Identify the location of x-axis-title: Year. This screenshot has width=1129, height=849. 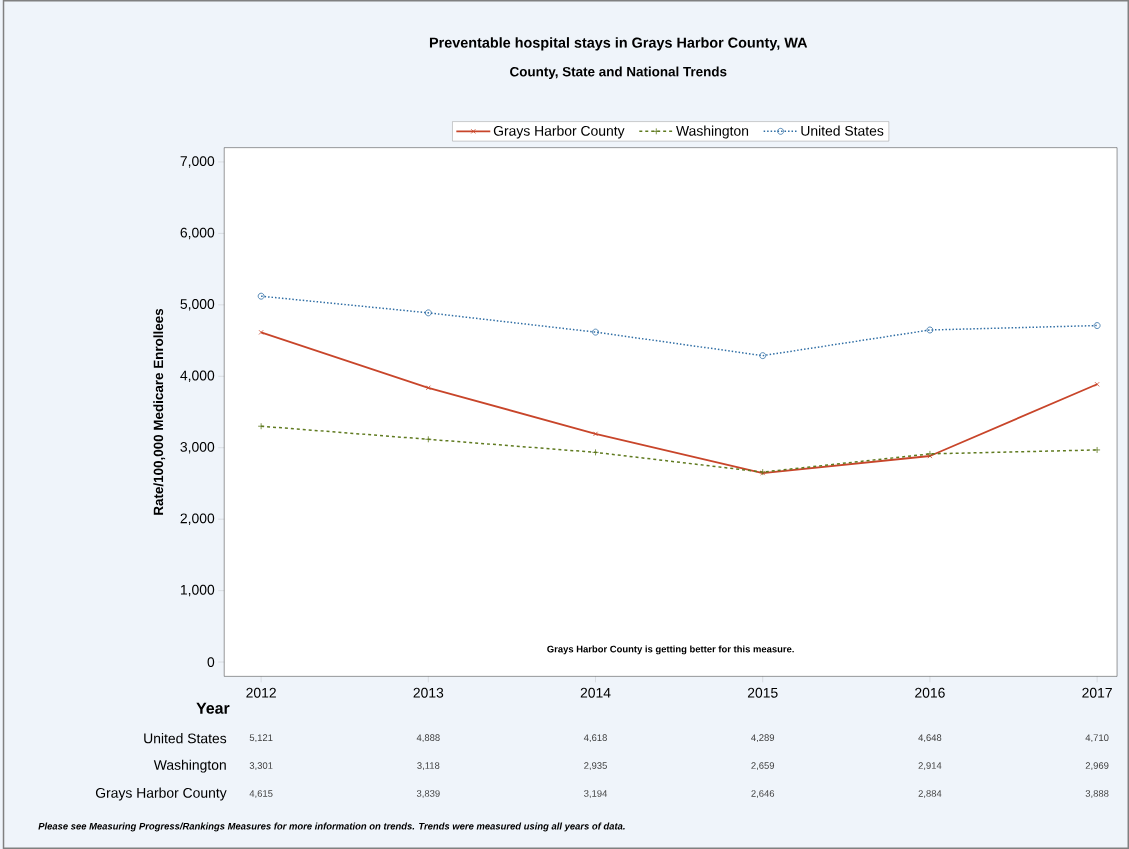
(213, 708).